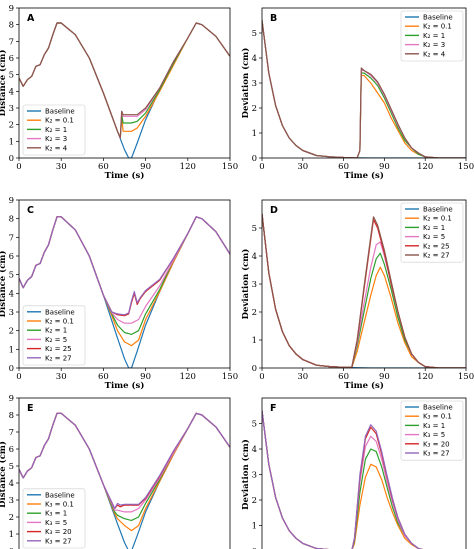 The image size is (474, 549). What do you see at coordinates (273, 18) in the screenshot?
I see `panel-label: B` at bounding box center [273, 18].